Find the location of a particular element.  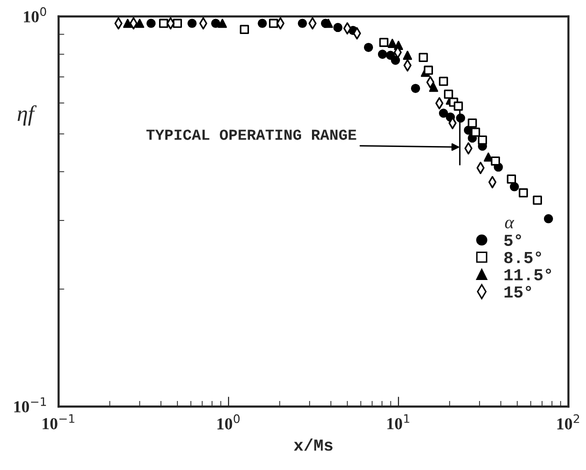

legend-label: 11.5° is located at coordinates (528, 274).